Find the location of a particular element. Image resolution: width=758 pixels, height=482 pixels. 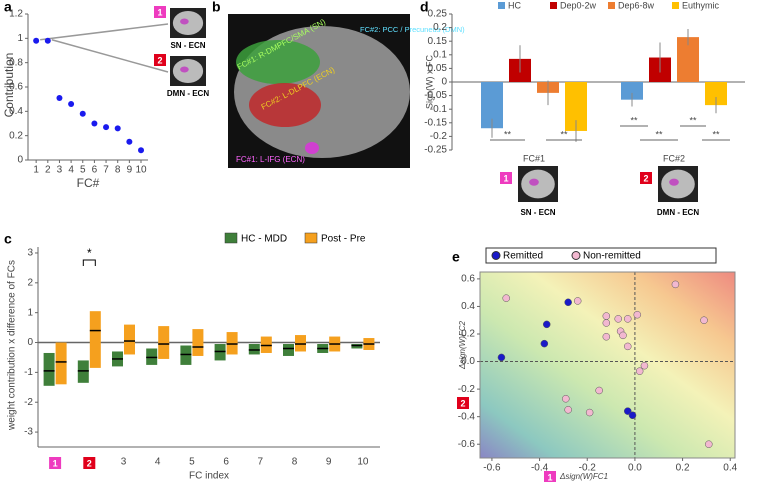

legend-box is located at coordinates (601, 255).